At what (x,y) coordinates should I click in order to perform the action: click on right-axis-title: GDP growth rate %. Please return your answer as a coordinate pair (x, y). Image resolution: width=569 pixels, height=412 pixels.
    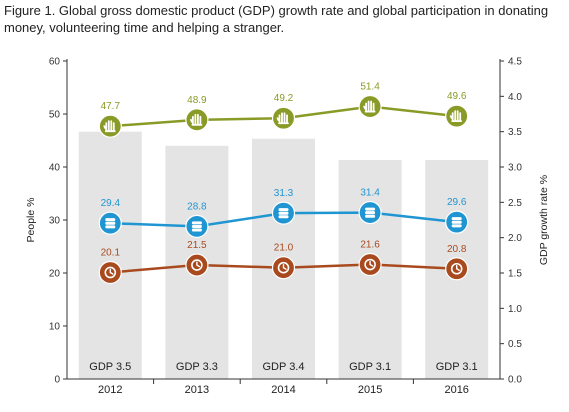
    Looking at the image, I should click on (544, 220).